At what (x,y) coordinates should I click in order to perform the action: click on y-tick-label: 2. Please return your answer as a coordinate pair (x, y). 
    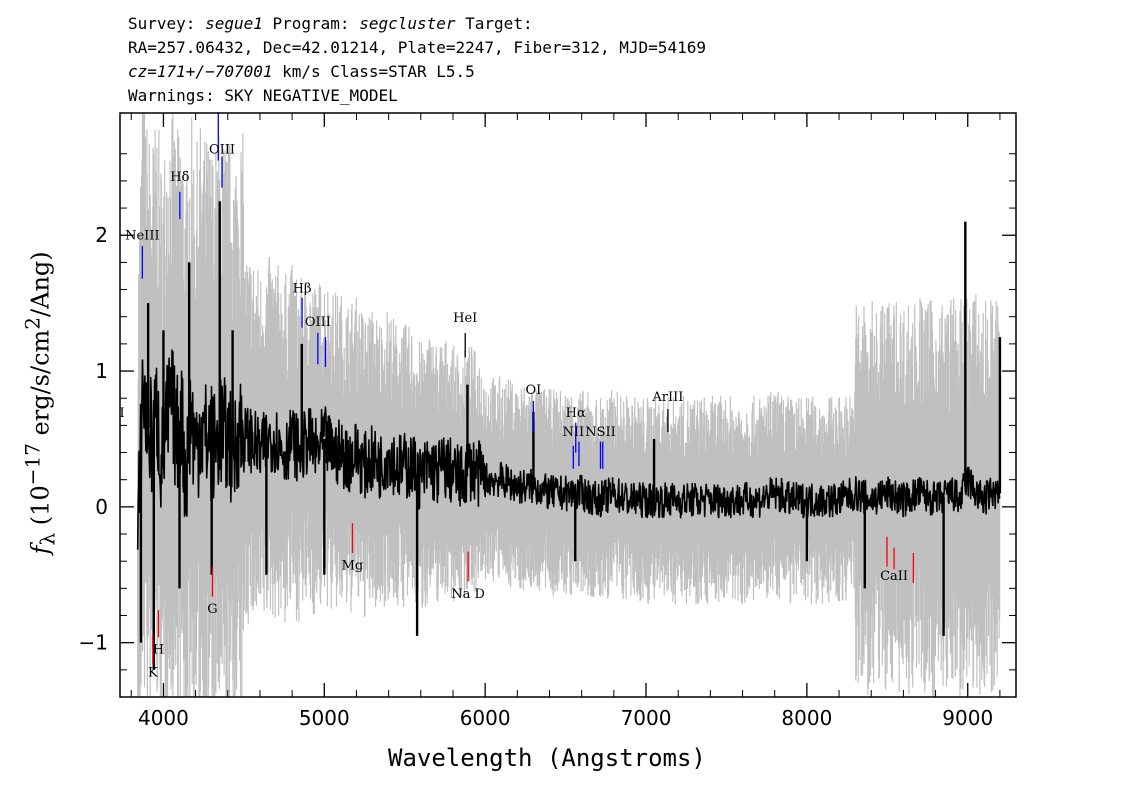
    Looking at the image, I should click on (101, 235).